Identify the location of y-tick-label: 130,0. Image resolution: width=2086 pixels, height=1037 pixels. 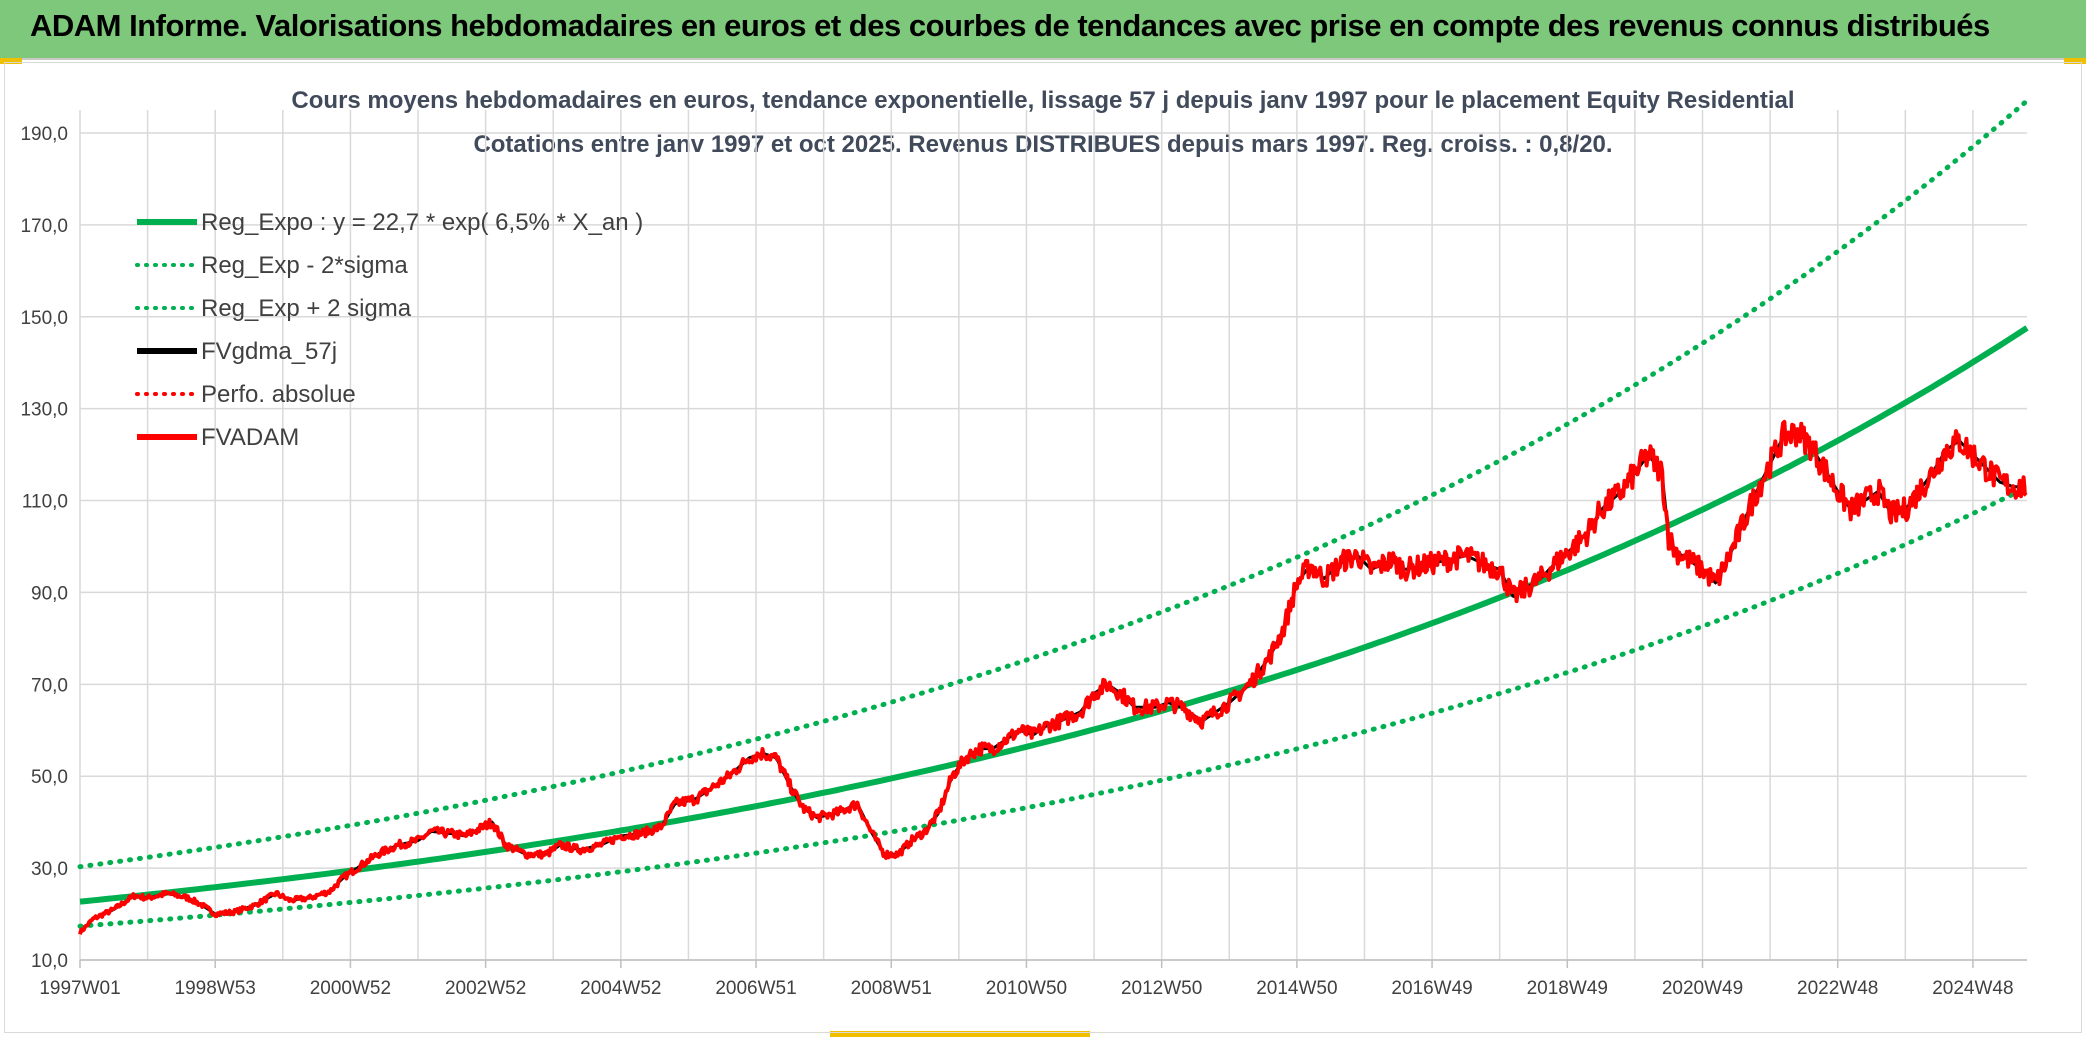
(44, 410).